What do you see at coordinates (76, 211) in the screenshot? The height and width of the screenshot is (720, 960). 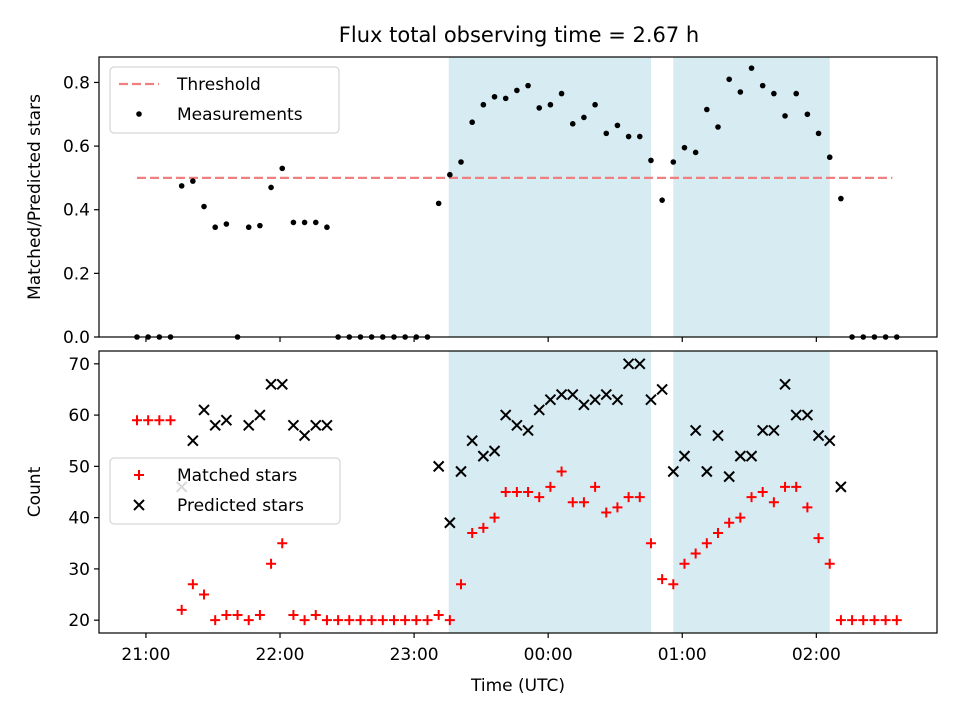 I see `y-tick-label: 0.4` at bounding box center [76, 211].